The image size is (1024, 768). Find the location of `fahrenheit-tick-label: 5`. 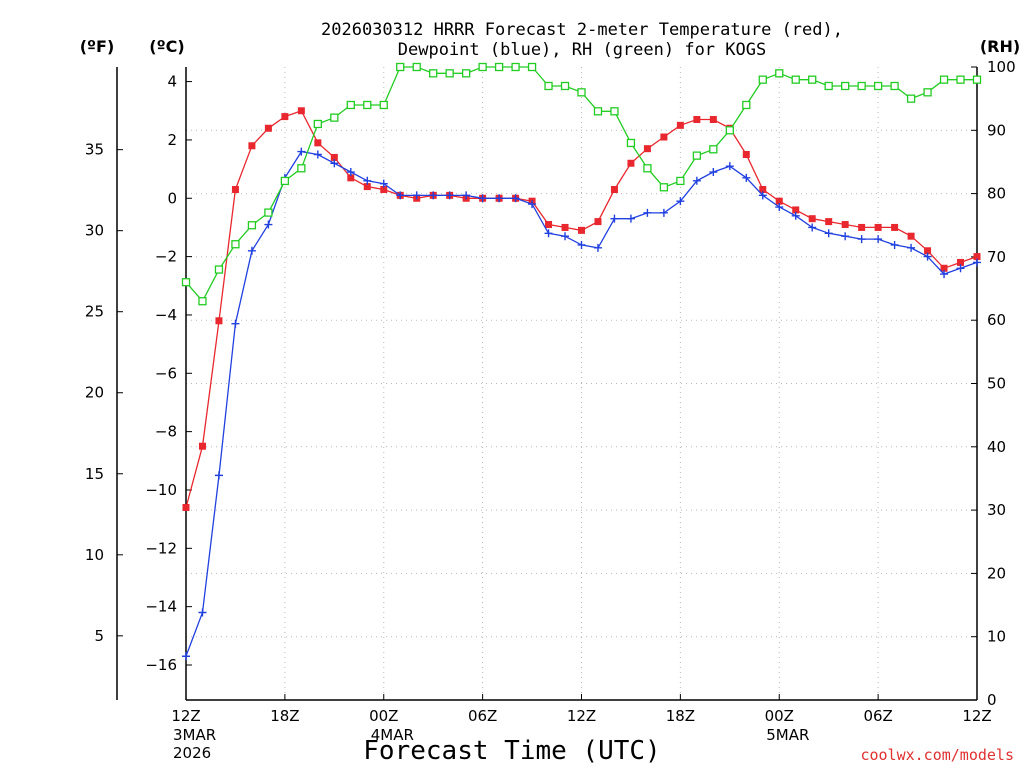

fahrenheit-tick-label: 5 is located at coordinates (99, 636).